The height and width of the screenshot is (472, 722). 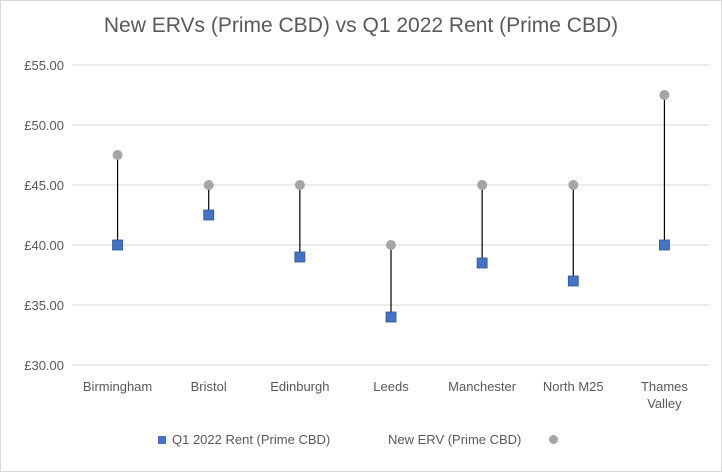 What do you see at coordinates (573, 386) in the screenshot?
I see `x-tick-label: North M25` at bounding box center [573, 386].